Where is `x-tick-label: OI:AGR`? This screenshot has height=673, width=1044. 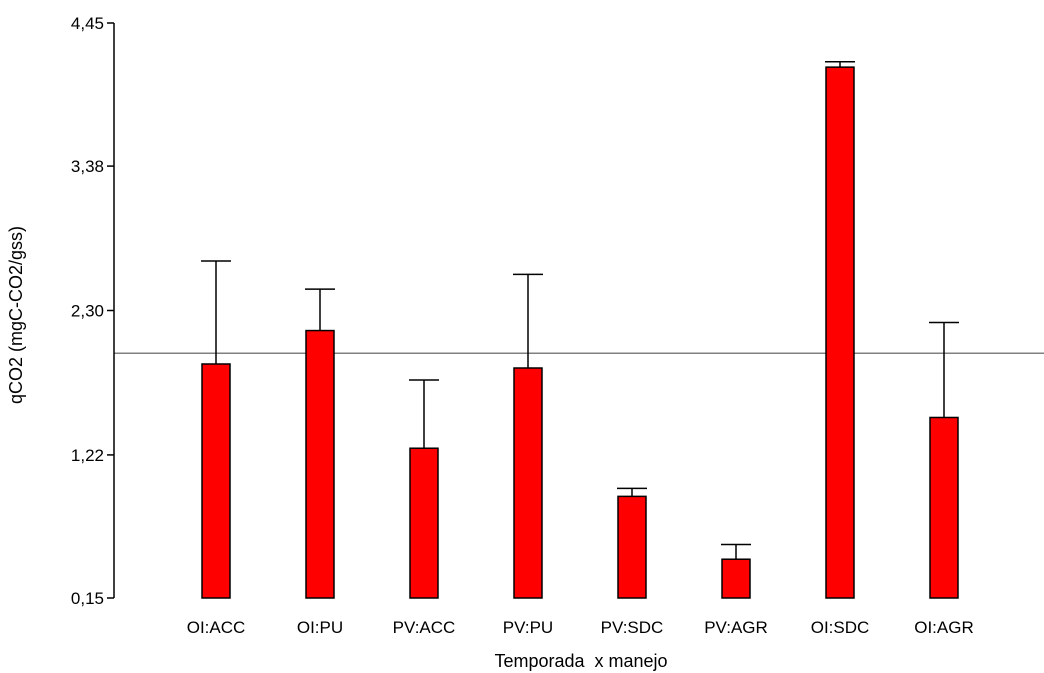 x-tick-label: OI:AGR is located at coordinates (944, 627).